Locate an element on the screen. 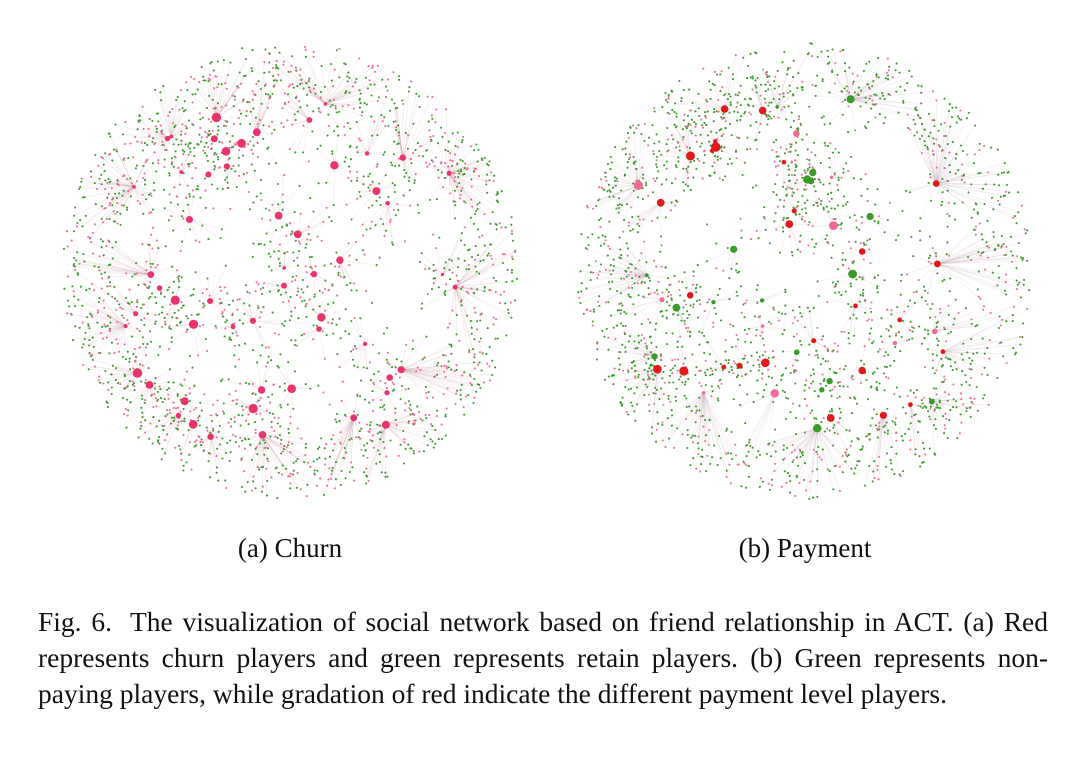 The image size is (1080, 770). hub-node is located at coordinates (178, 415).